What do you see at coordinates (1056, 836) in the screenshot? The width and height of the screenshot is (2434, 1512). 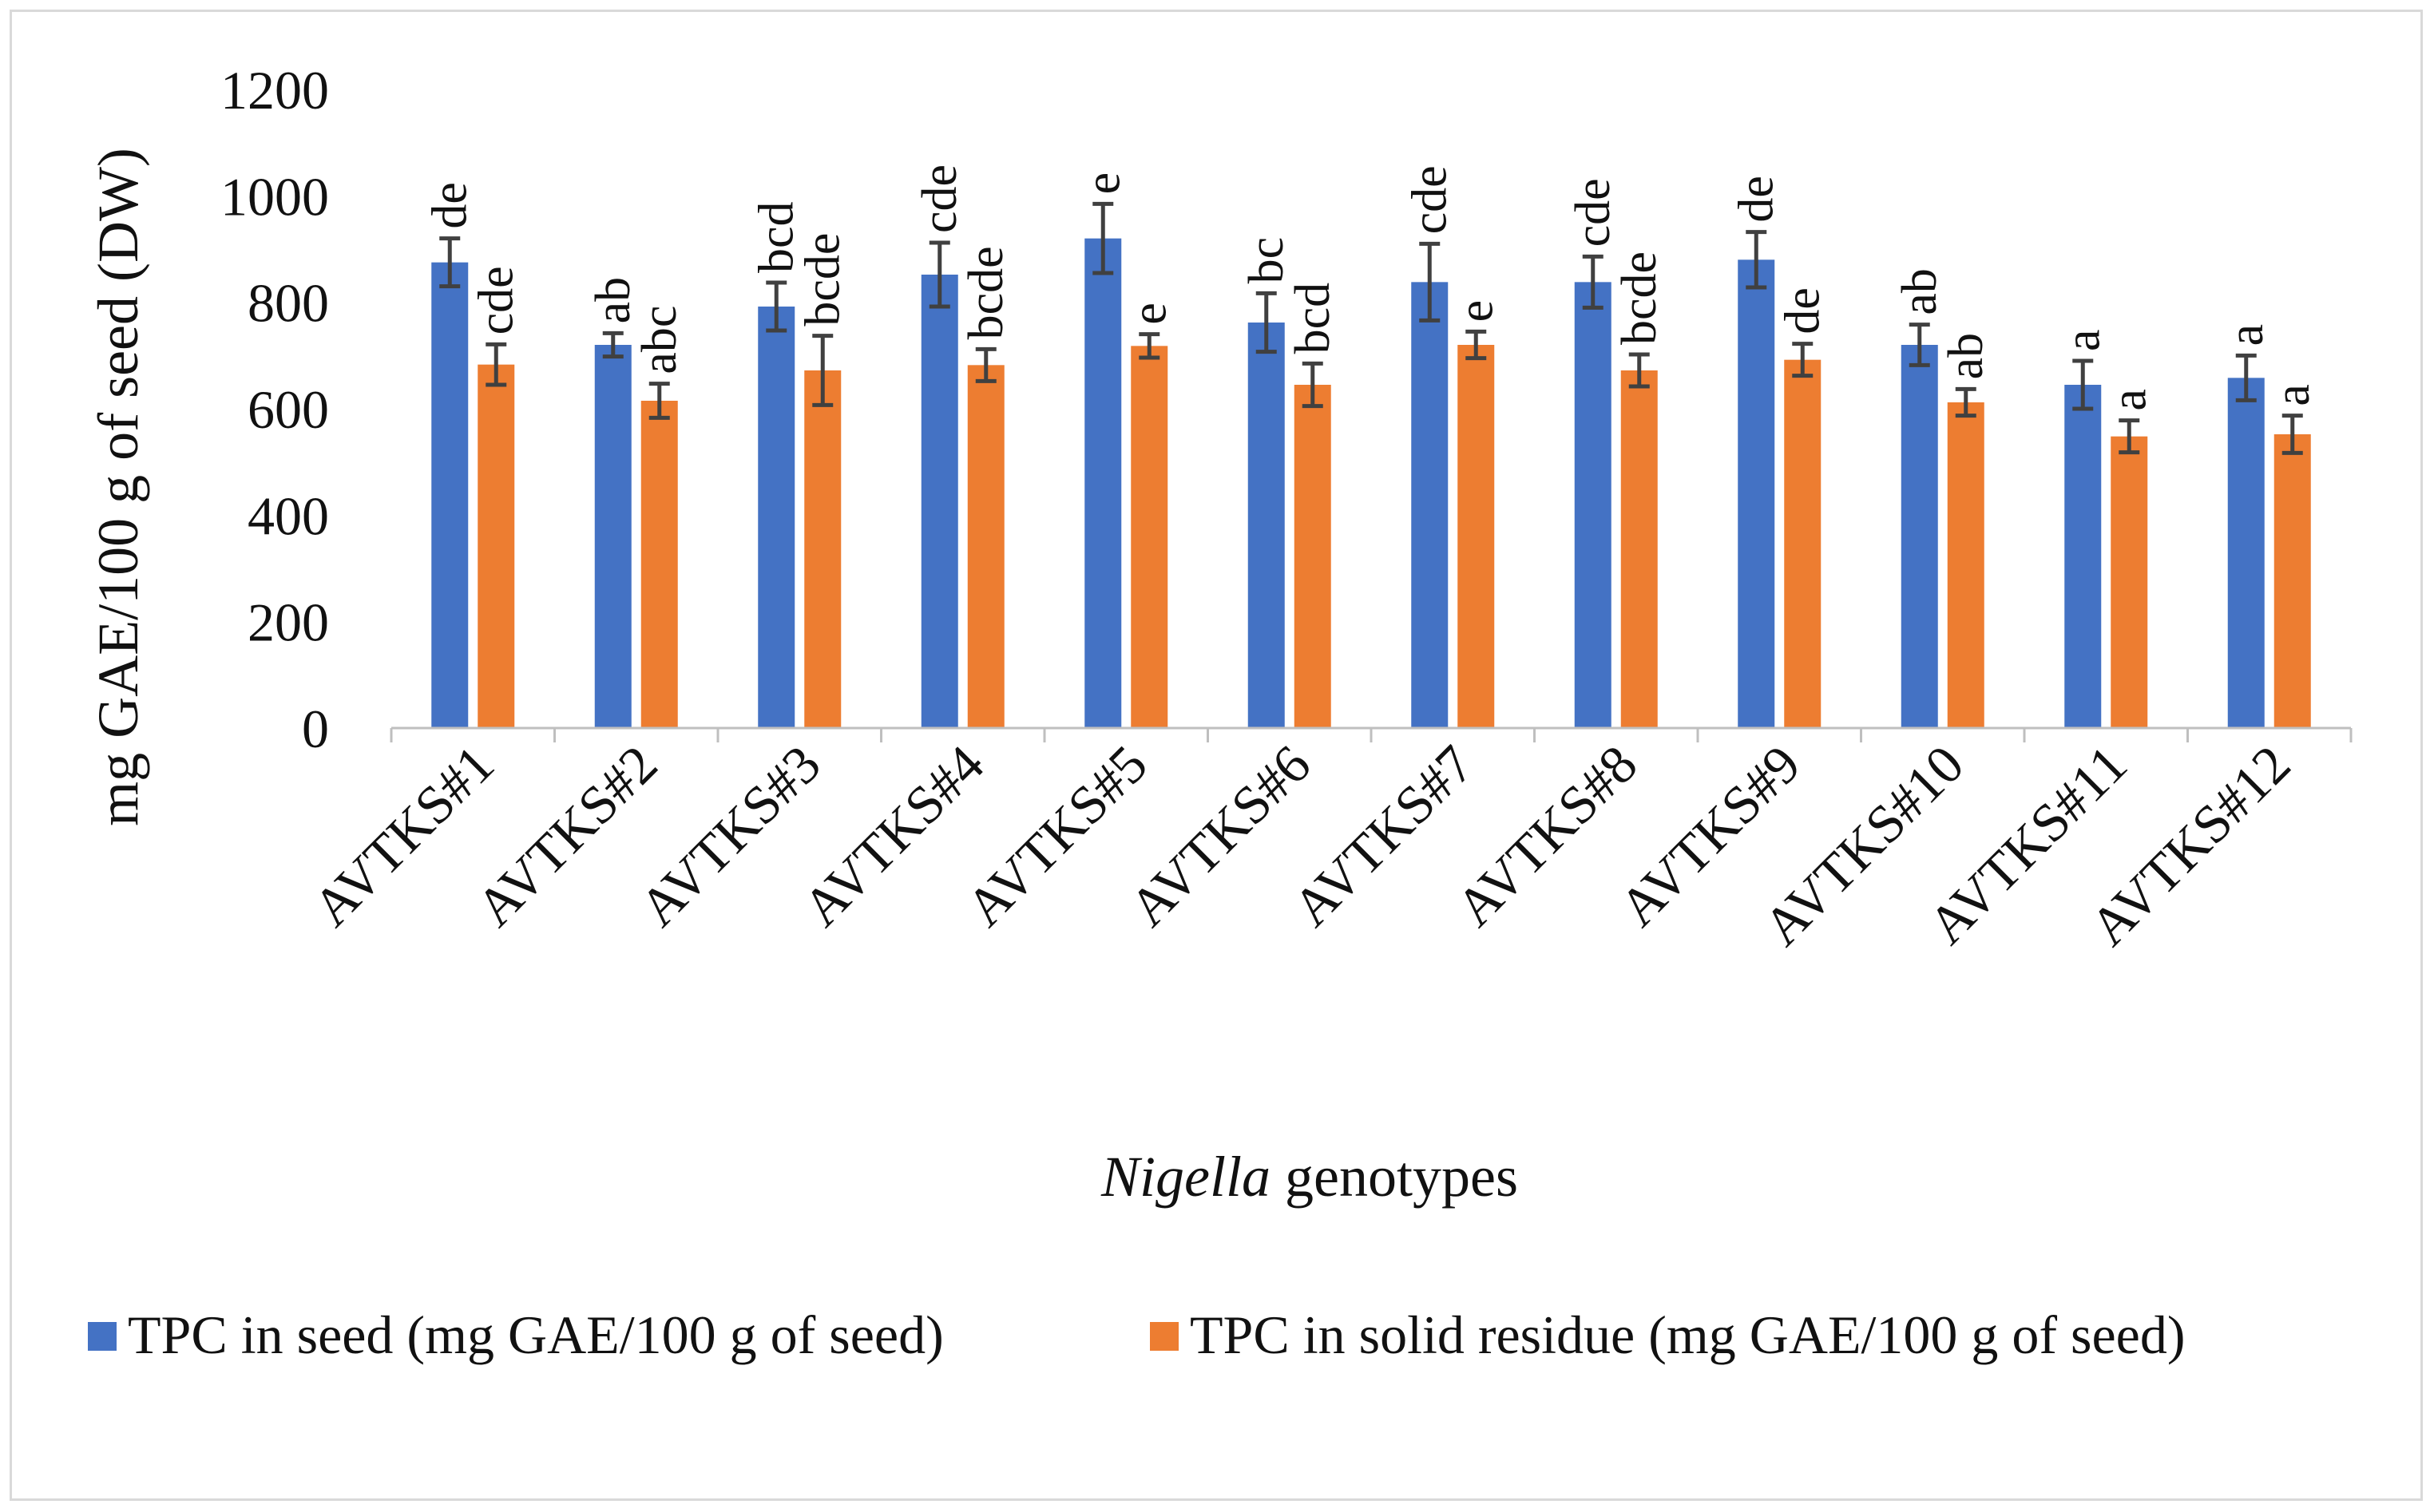 I see `x-tick-label-5: AVTKS#5` at bounding box center [1056, 836].